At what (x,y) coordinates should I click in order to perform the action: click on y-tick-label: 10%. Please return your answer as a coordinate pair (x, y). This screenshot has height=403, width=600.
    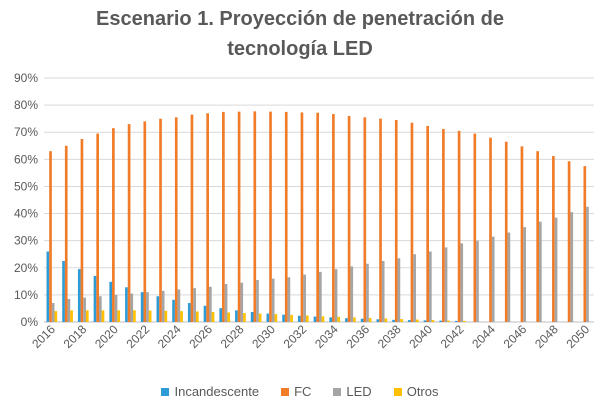
    Looking at the image, I should click on (26, 295).